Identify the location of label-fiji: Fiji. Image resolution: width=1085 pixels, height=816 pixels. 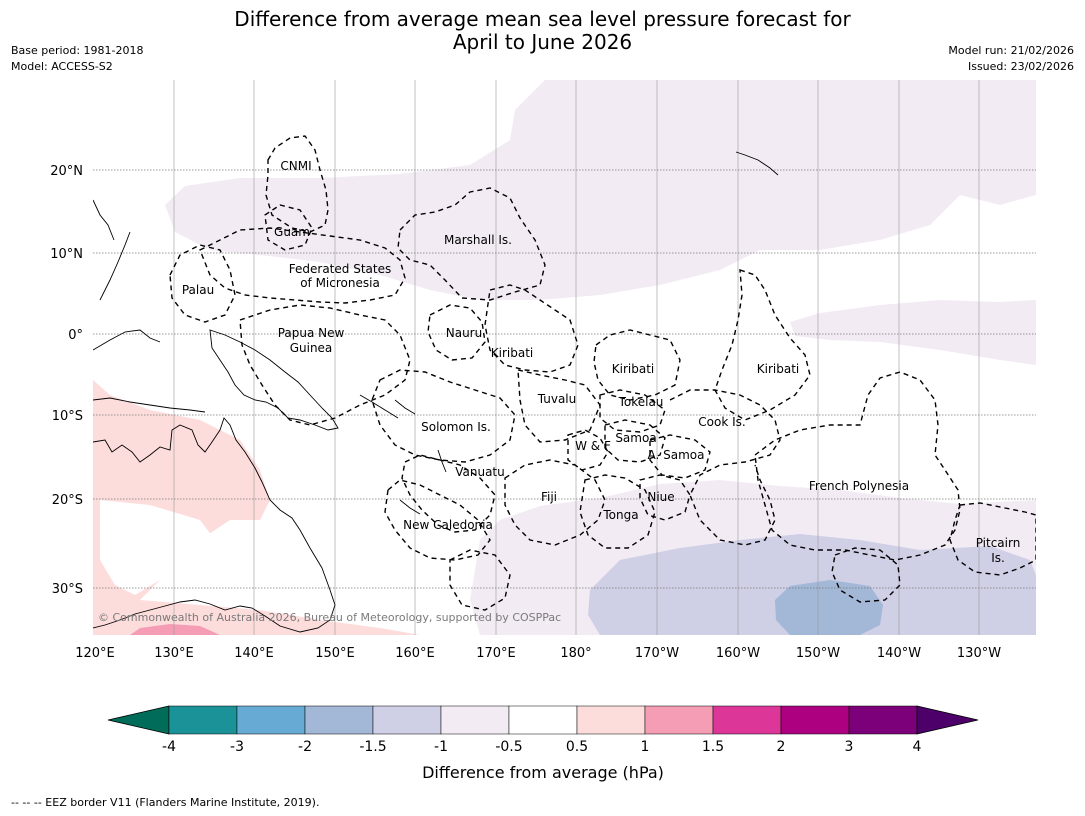
(549, 497).